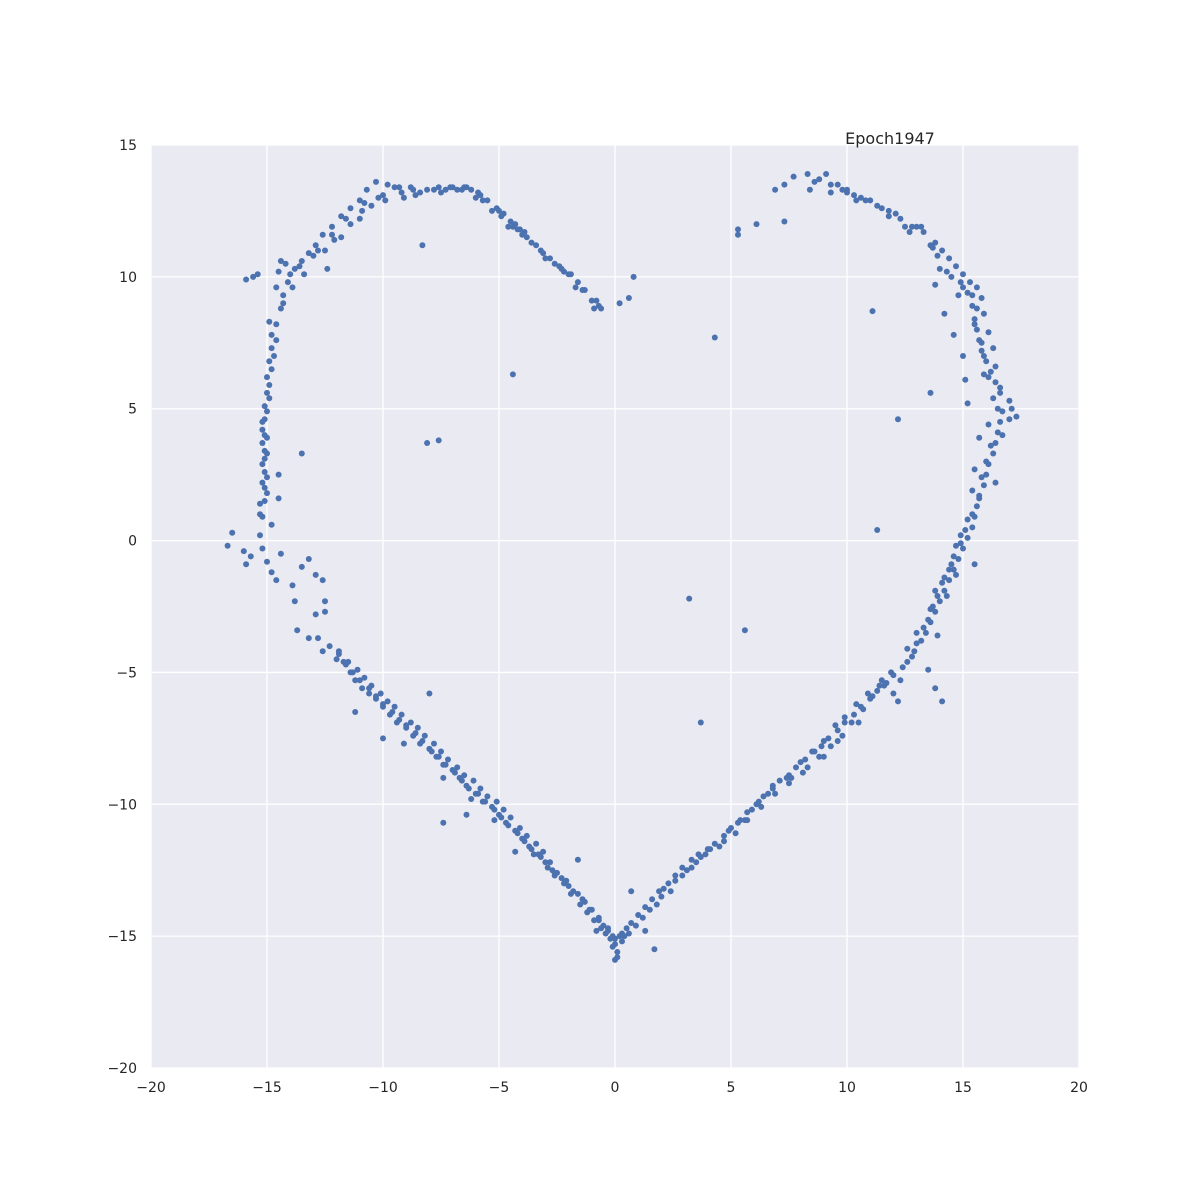 This screenshot has height=1200, width=1200. What do you see at coordinates (731, 1088) in the screenshot?
I see `x-tick-label: 5` at bounding box center [731, 1088].